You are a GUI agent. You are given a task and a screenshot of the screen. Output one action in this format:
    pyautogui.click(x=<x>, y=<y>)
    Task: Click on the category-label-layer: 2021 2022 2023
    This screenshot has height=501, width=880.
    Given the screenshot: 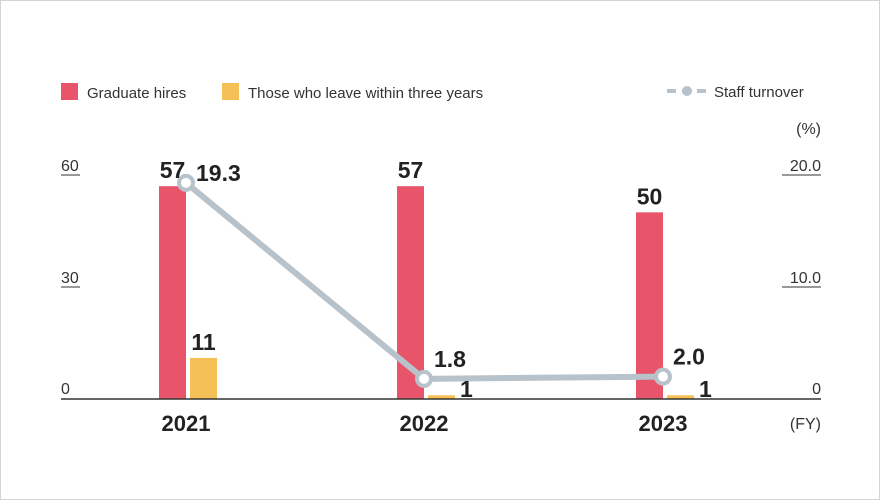 What is the action you would take?
    pyautogui.click(x=425, y=423)
    